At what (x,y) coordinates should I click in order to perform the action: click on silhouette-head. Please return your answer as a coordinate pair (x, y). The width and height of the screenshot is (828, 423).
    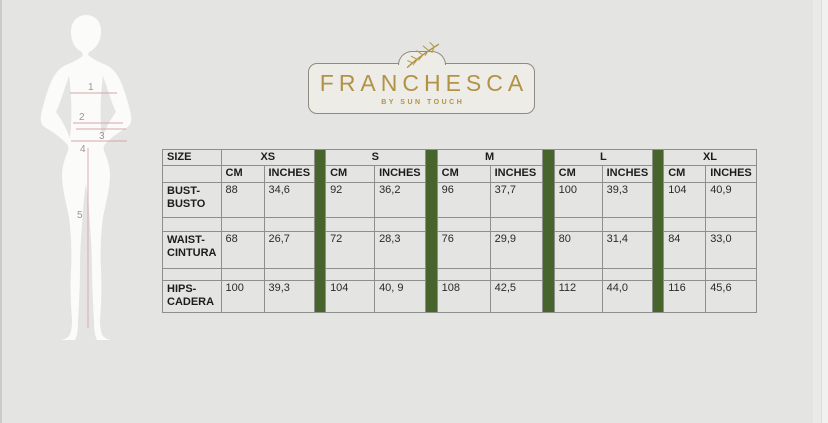
    Looking at the image, I should click on (86, 36).